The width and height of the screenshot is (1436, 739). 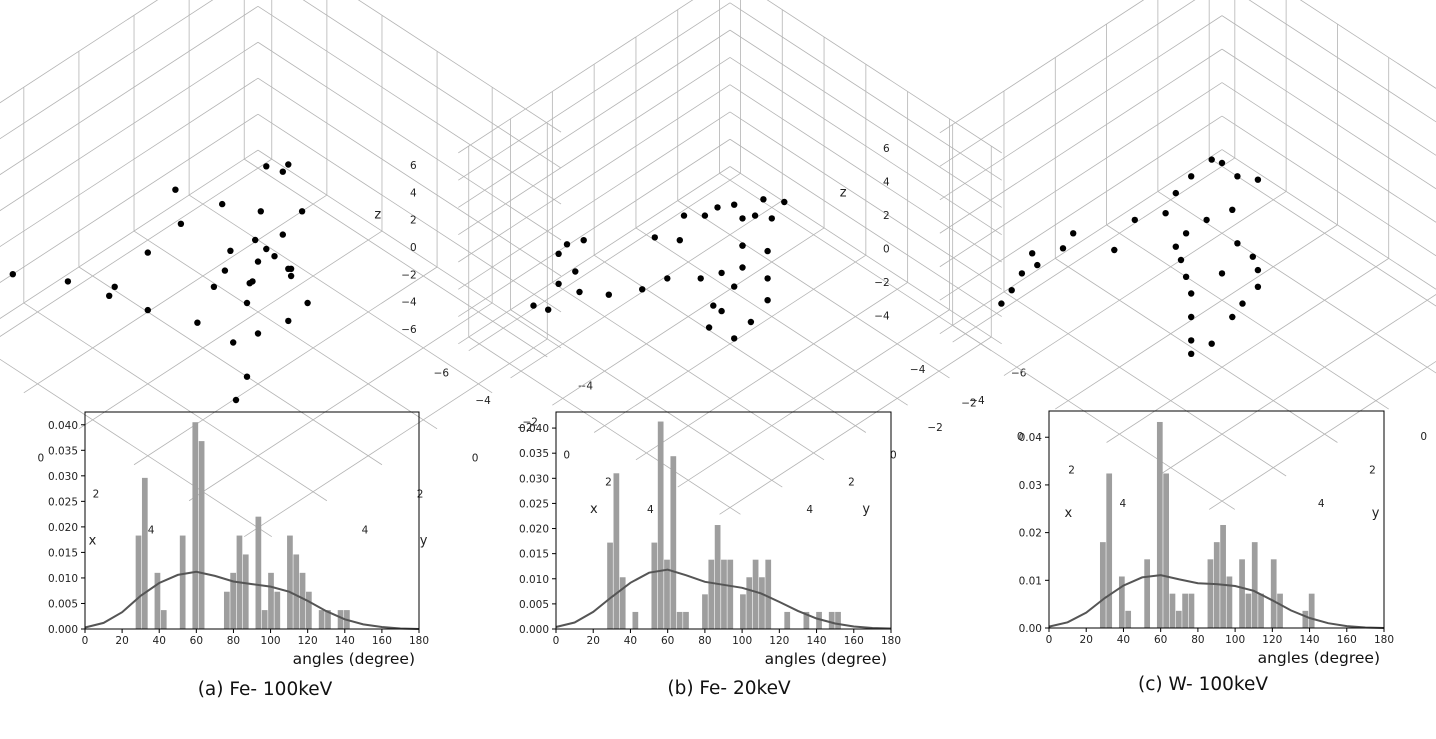 I want to click on x-tick-label: 100, so click(x=271, y=641).